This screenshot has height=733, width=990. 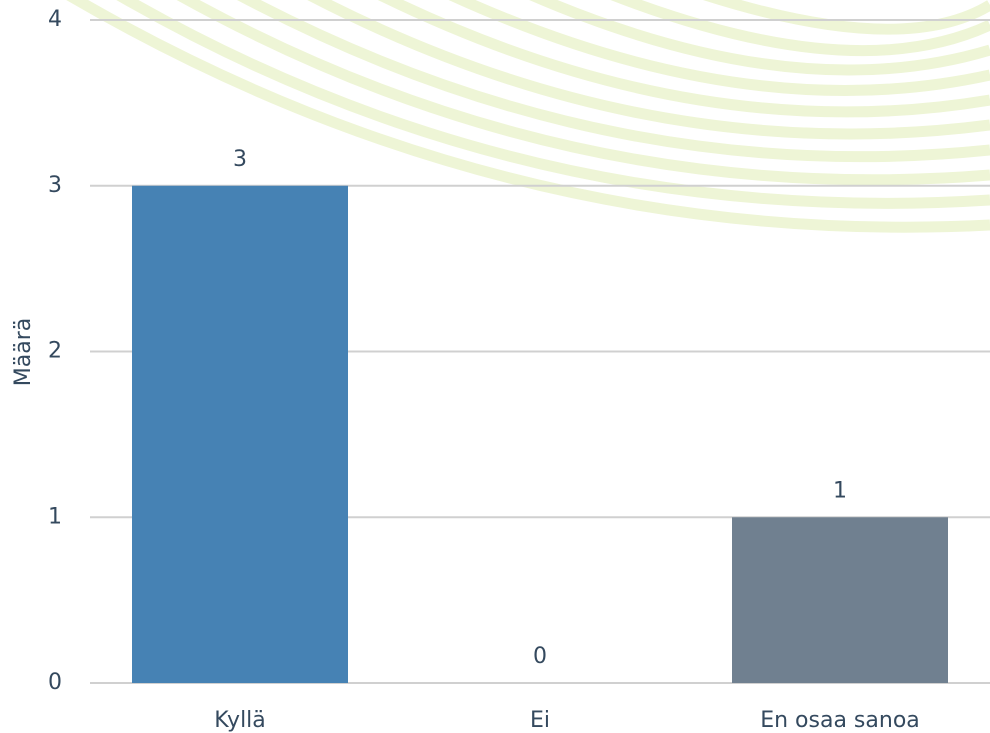 I want to click on x-tick-label: En osaa sanoa, so click(x=840, y=720).